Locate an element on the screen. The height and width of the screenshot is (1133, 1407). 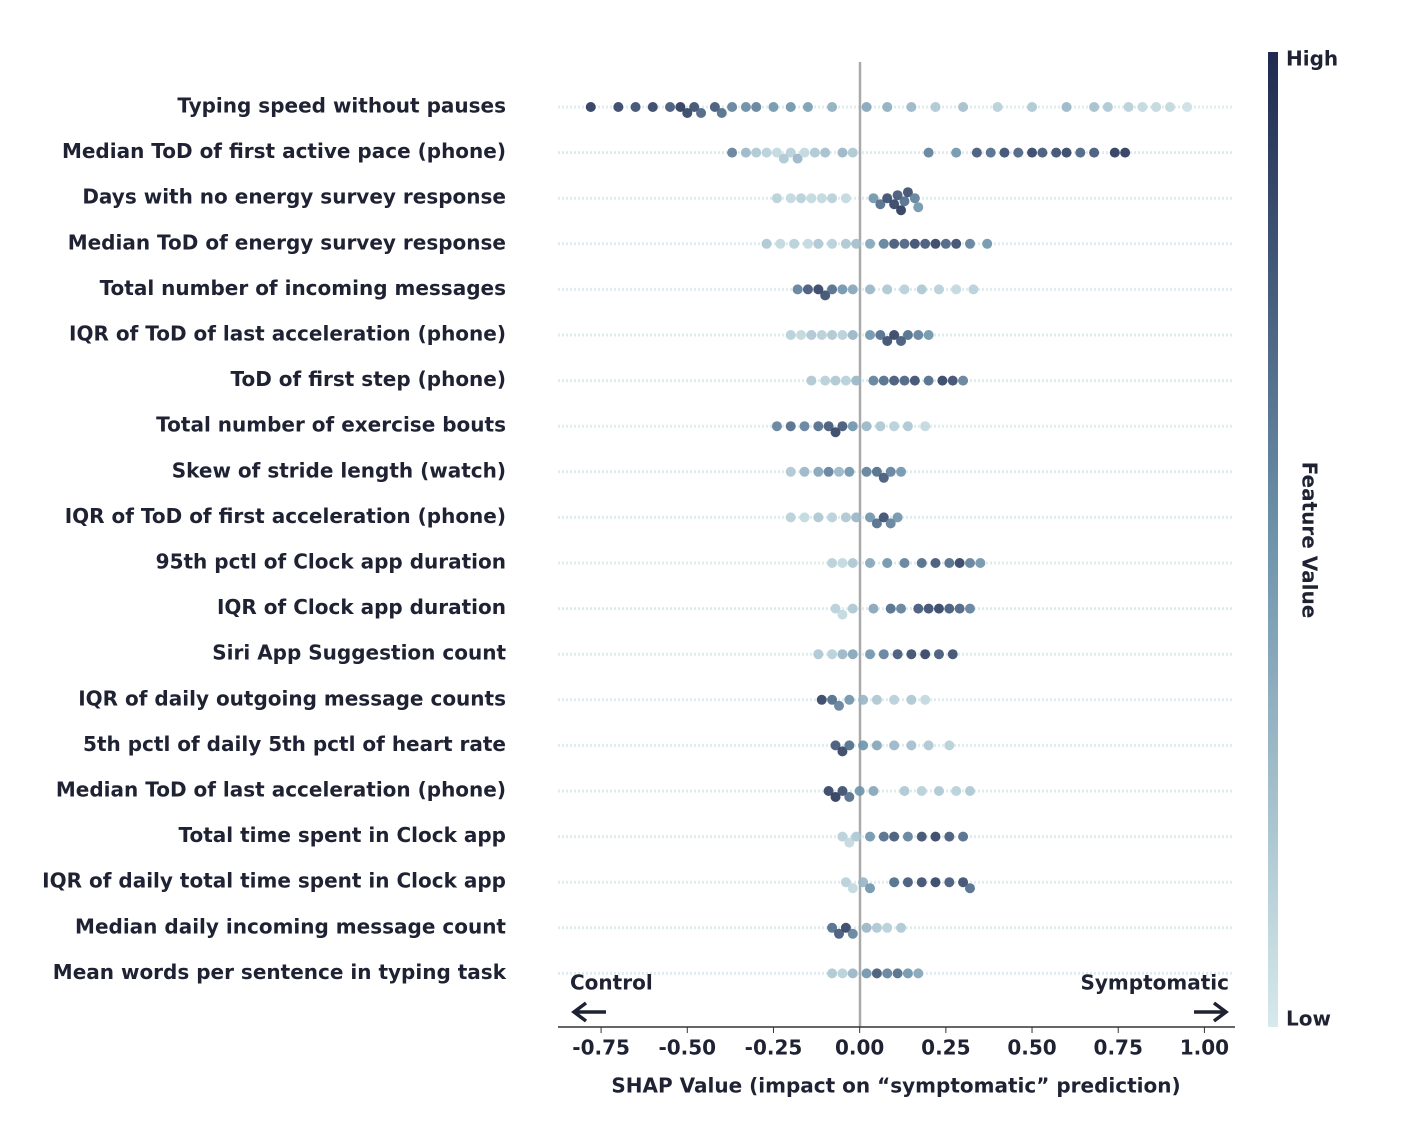
x-tick-label: 0.75 is located at coordinates (1118, 1048).